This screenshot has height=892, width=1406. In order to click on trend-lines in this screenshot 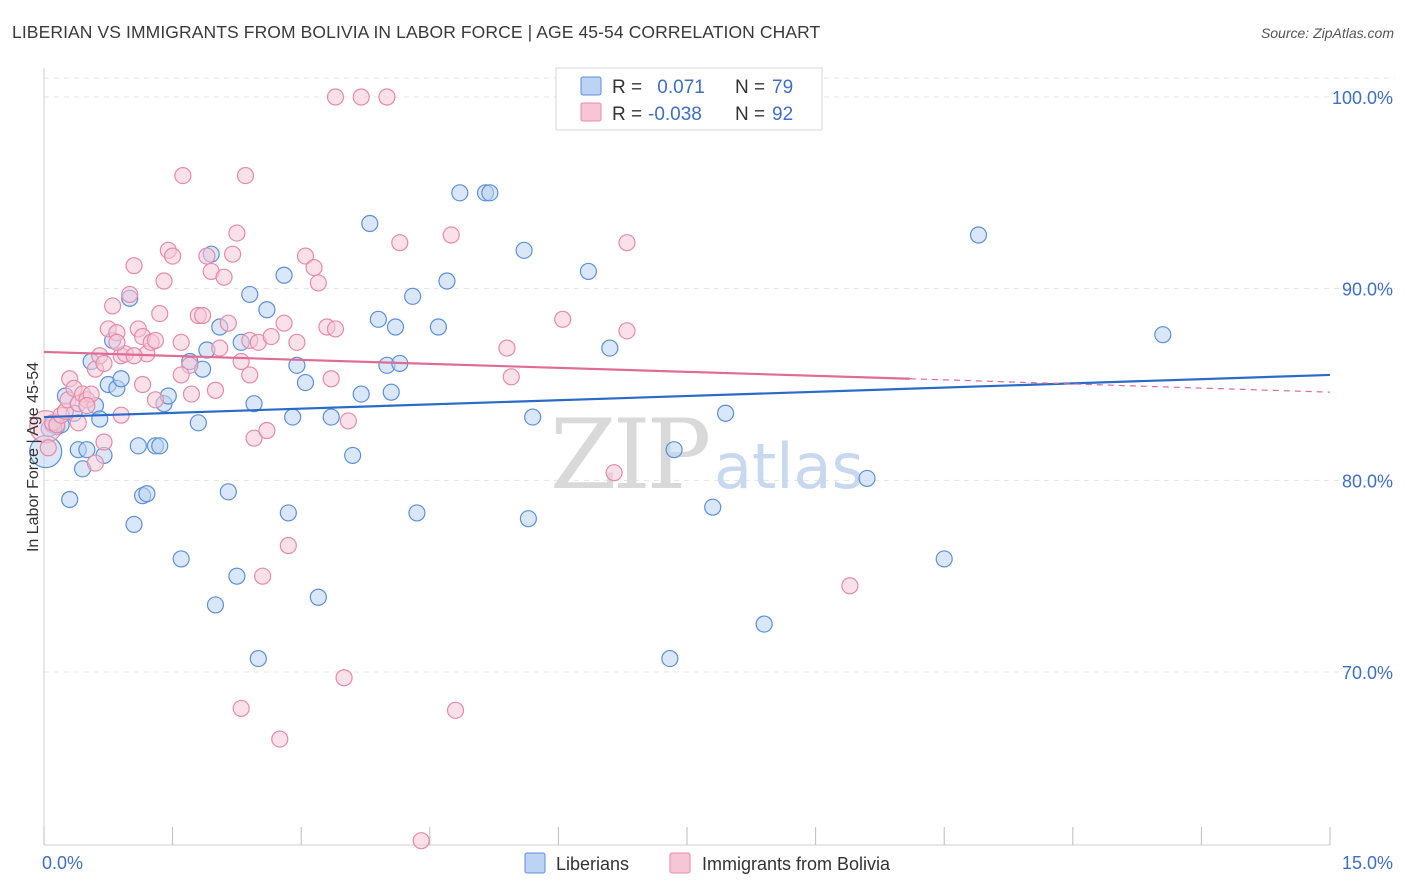, I will do `click(687, 384)`.